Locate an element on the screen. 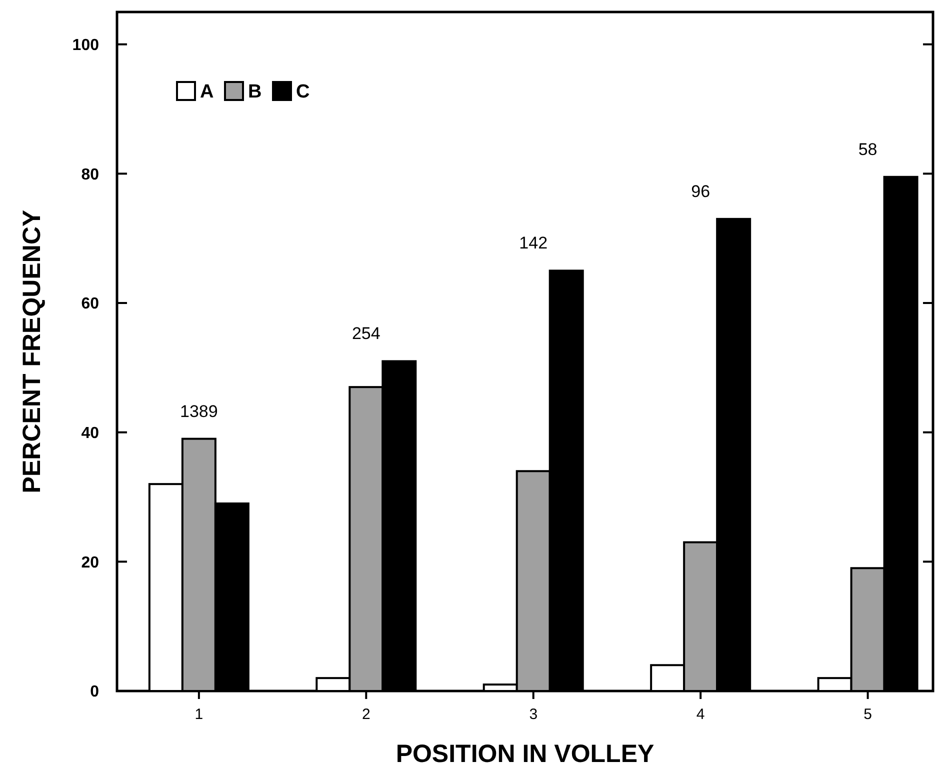 Image resolution: width=941 pixels, height=784 pixels. x-axis-title: POSITION IN VOLLEY is located at coordinates (525, 754).